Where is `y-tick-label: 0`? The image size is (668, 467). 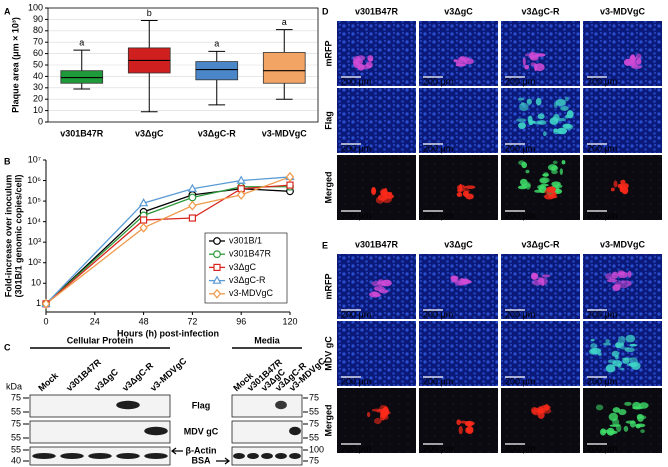 y-tick-label: 0 is located at coordinates (40, 121).